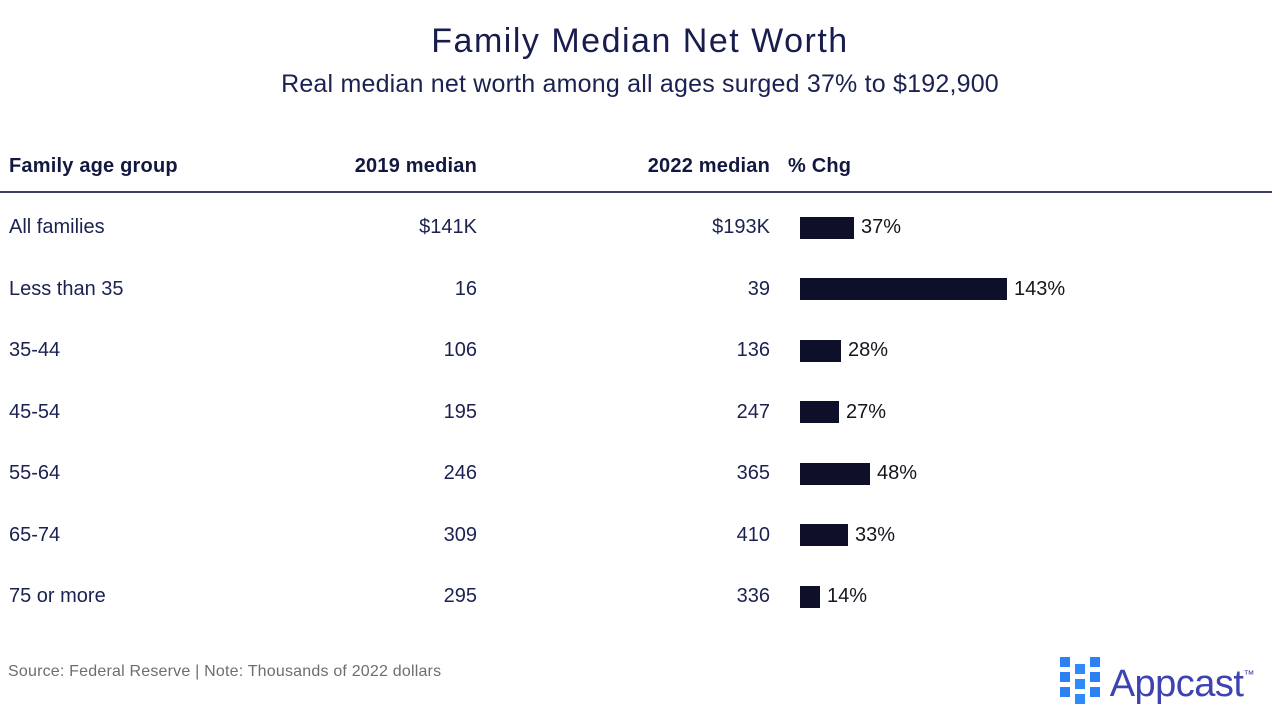 Image resolution: width=1280 pixels, height=720 pixels. I want to click on row-age-group-label: All families, so click(57, 227).